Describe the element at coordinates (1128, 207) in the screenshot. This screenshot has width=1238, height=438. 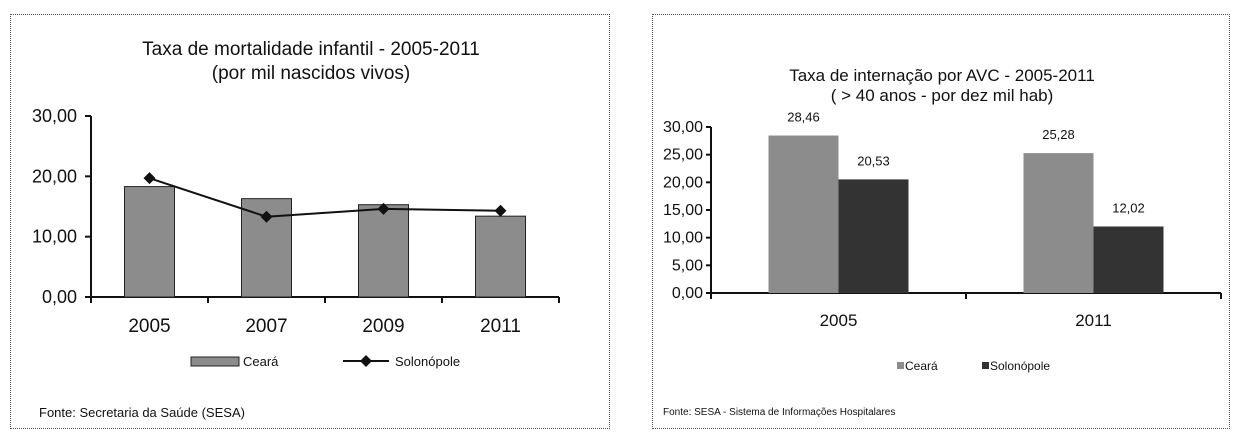
I see `data-label: 12,02` at that location.